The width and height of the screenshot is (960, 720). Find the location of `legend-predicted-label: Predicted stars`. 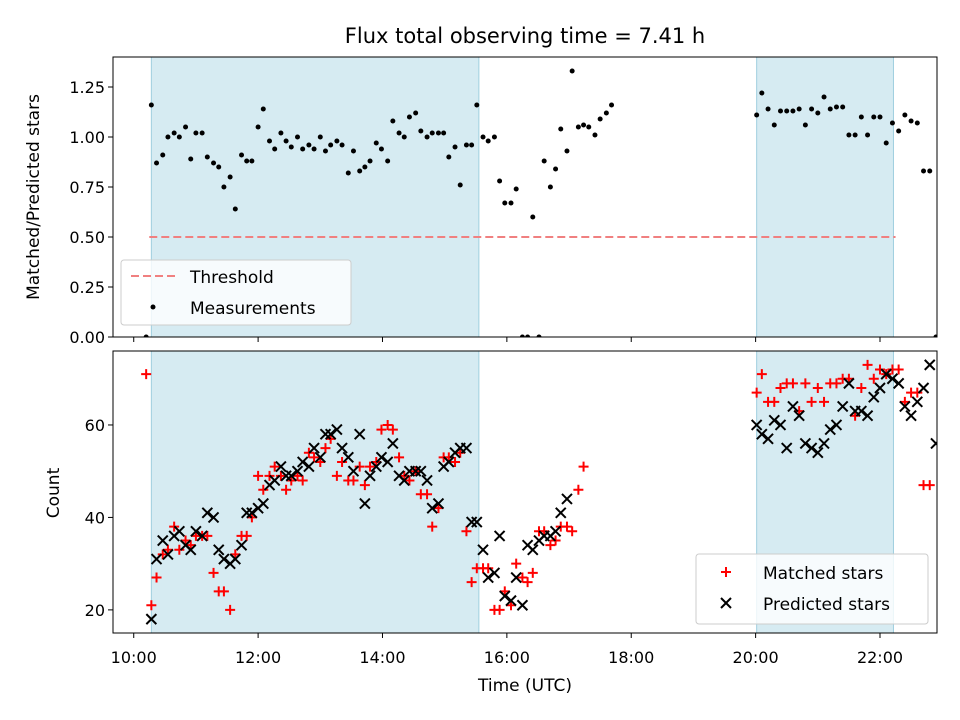

legend-predicted-label: Predicted stars is located at coordinates (826, 605).